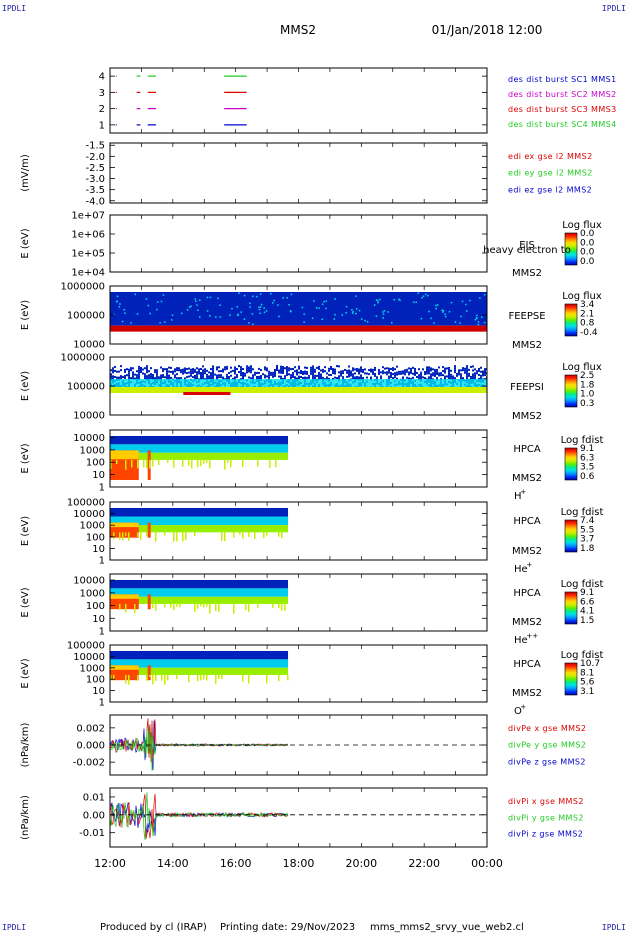 The image size is (630, 934). I want to click on colorbar-tick-label: 1.0, so click(587, 395).